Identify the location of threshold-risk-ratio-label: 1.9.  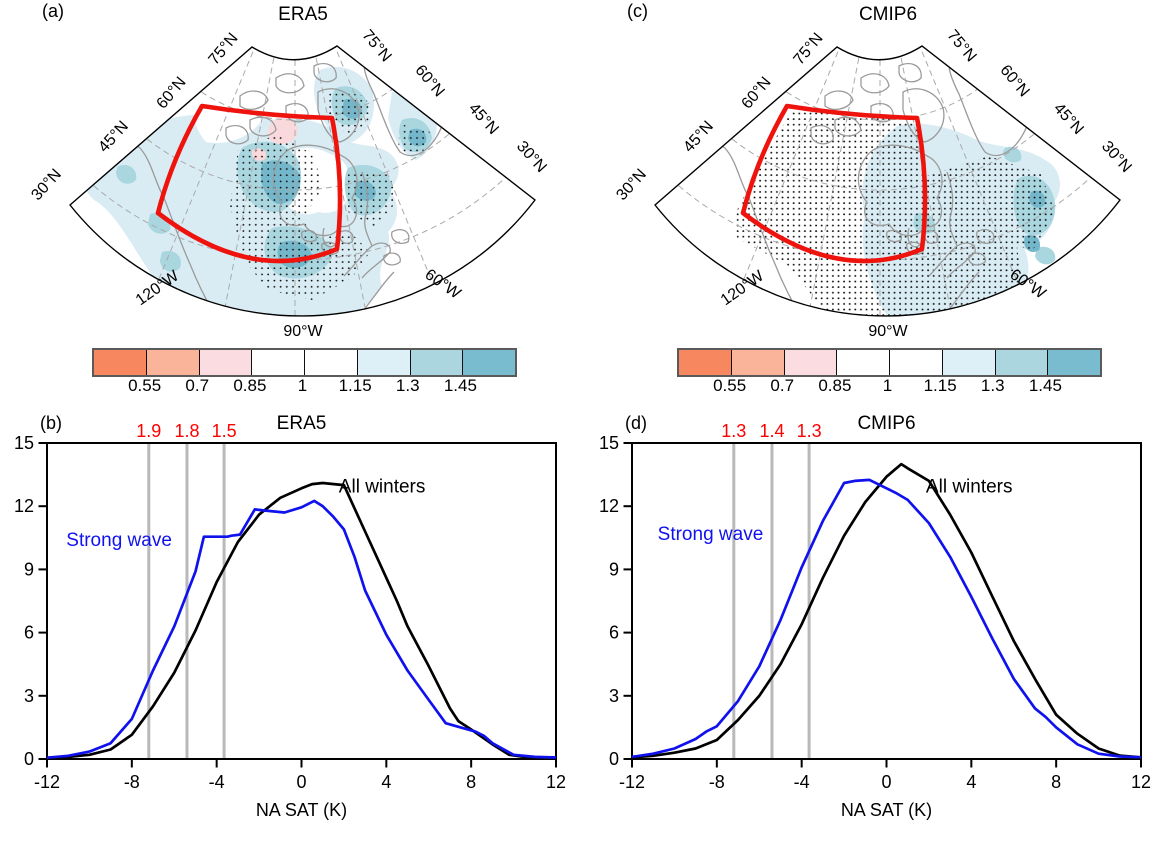
(148, 431).